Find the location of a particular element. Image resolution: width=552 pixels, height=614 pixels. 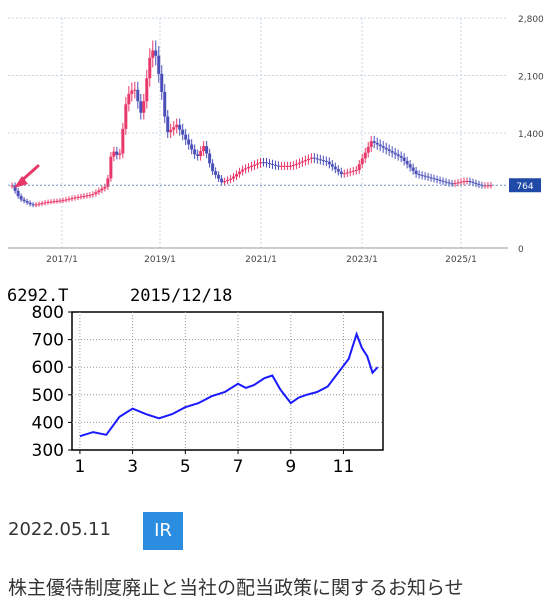

y-tick-label: 1,400 is located at coordinates (531, 135).